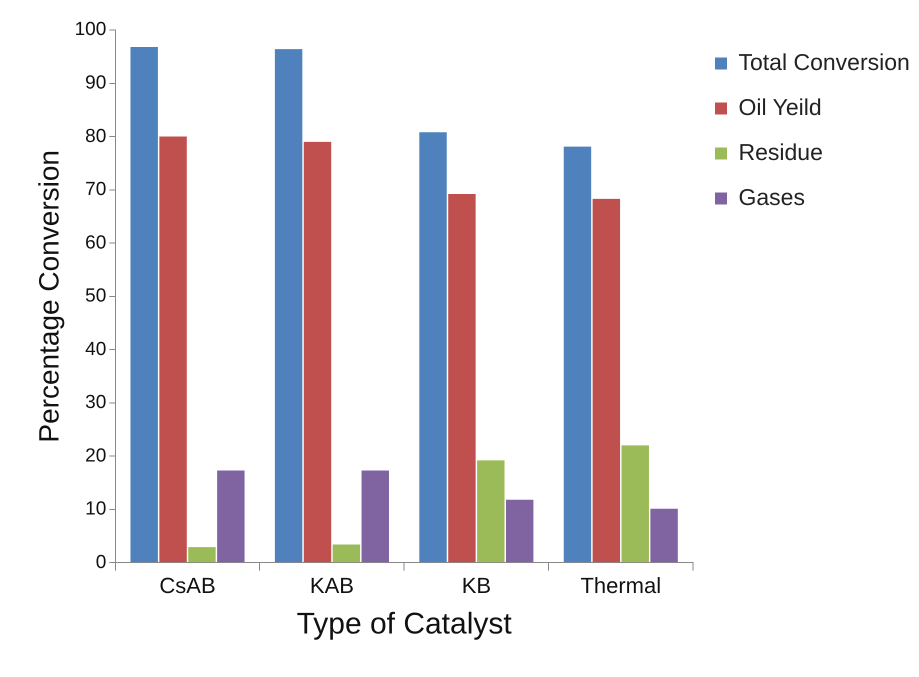  Describe the element at coordinates (90, 29) in the screenshot. I see `y-tick-label: 100` at that location.